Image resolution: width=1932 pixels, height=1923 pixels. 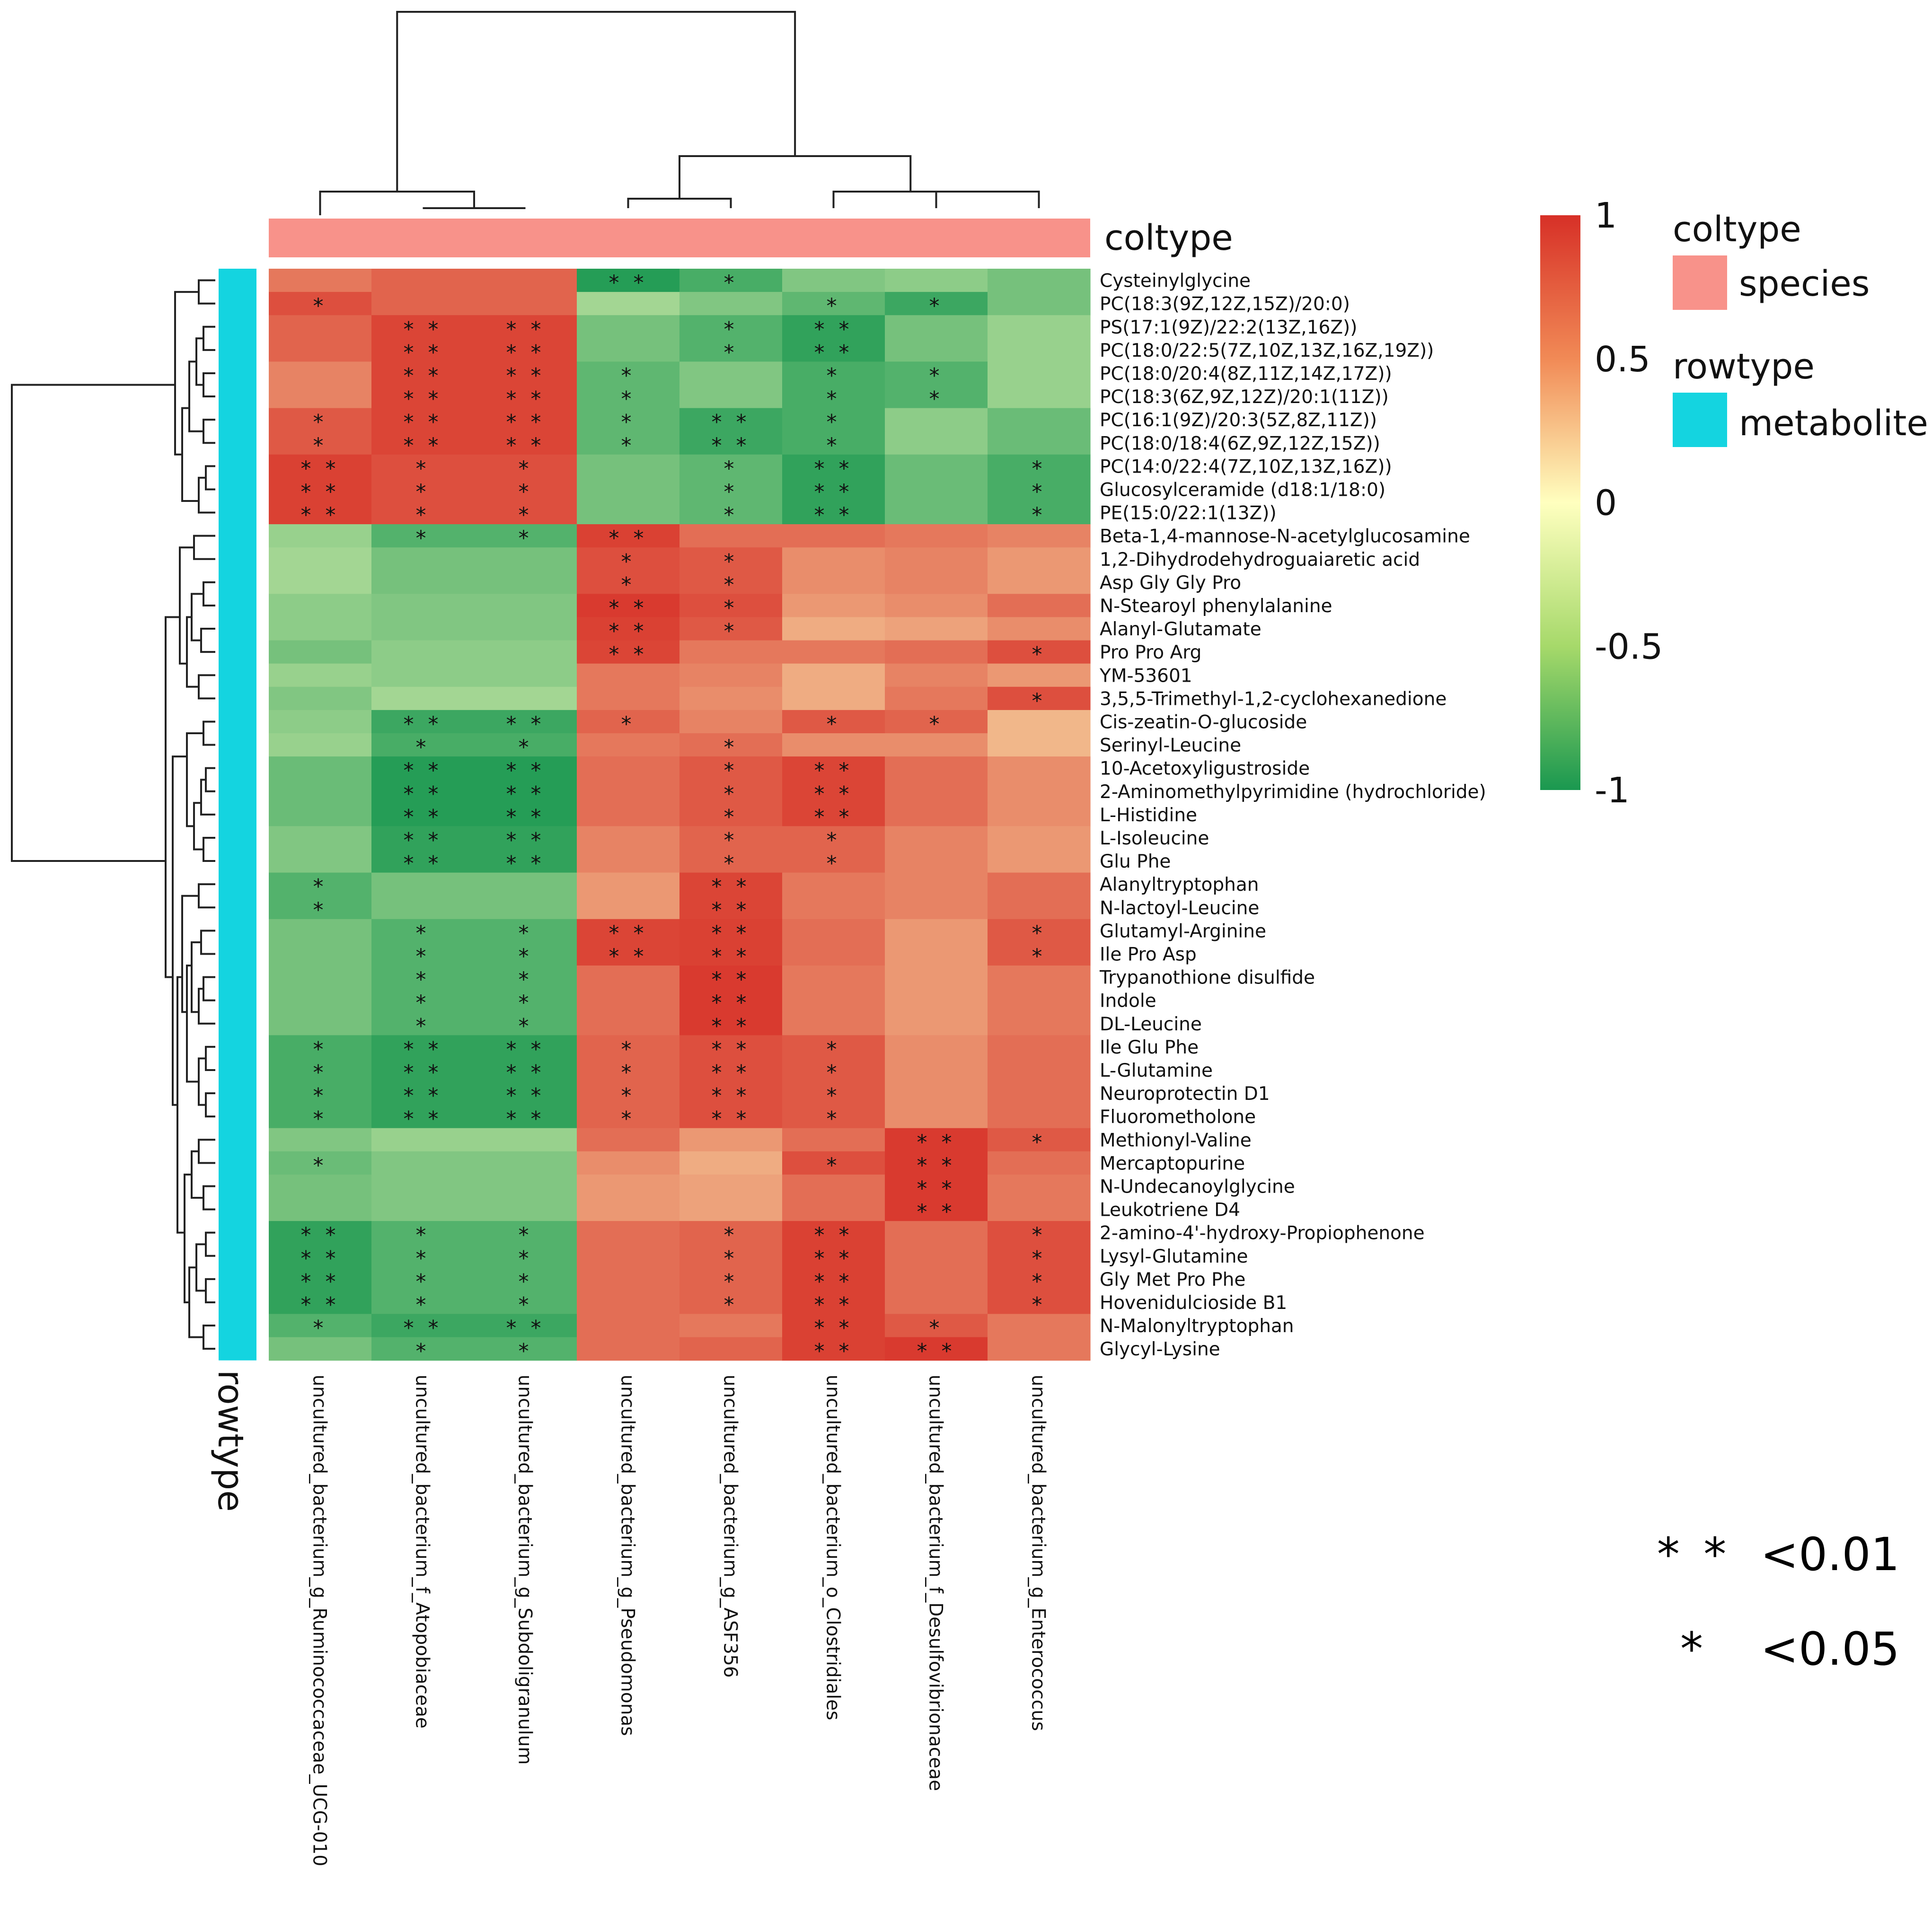 What do you see at coordinates (1178, 1117) in the screenshot?
I see `row-label: Fluorometholone` at bounding box center [1178, 1117].